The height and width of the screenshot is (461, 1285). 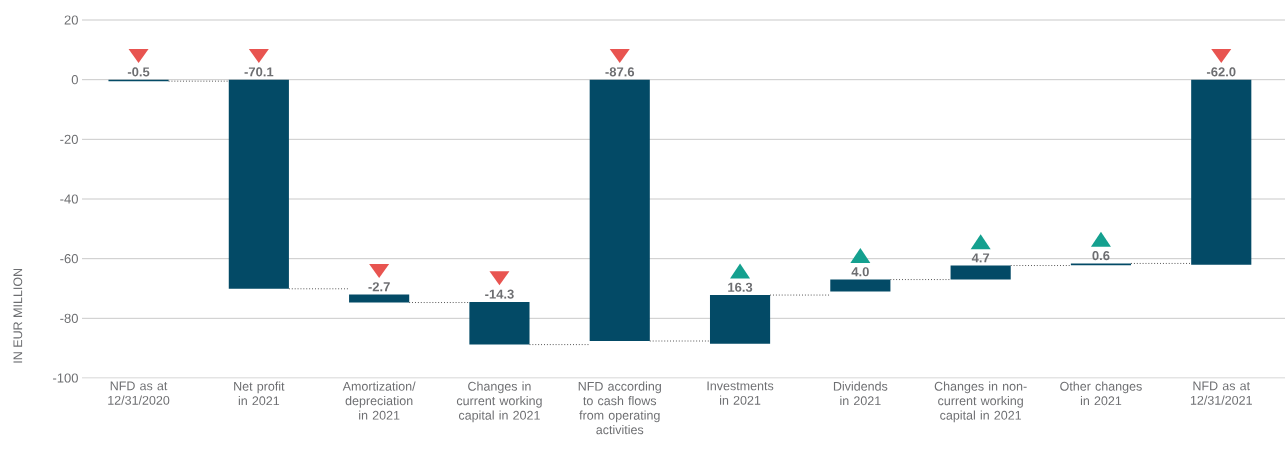 I want to click on y-tick-label: -40, so click(x=69, y=199).